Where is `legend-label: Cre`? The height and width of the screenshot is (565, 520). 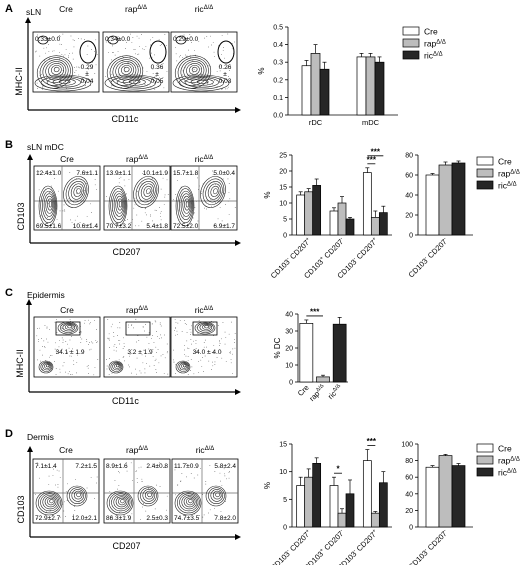
legend-label: Cre is located at coordinates (505, 162).